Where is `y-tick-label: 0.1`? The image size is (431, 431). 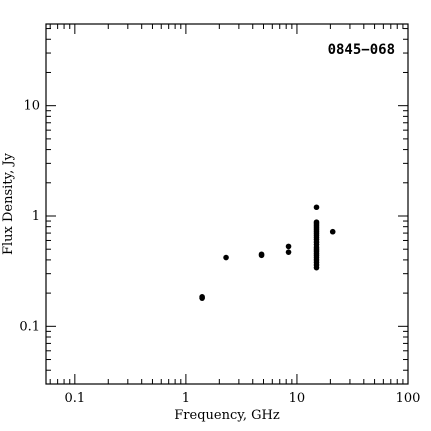
y-tick-label: 0.1 is located at coordinates (29, 326).